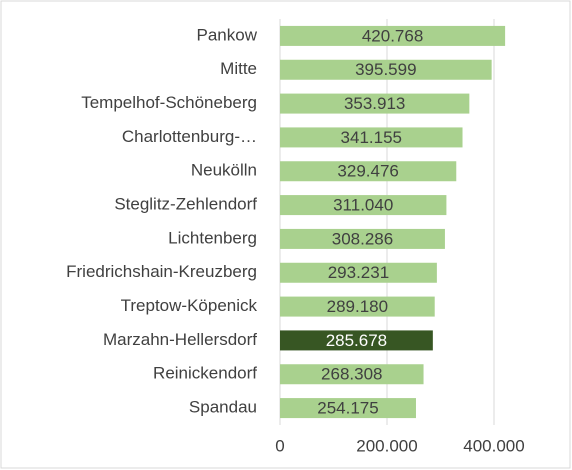 The width and height of the screenshot is (572, 470). I want to click on value-label: 353.913, so click(374, 103).